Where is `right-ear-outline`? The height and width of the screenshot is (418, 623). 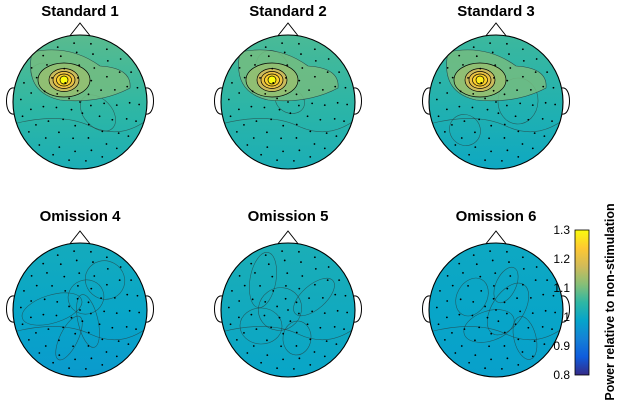
right-ear-outline is located at coordinates (565, 101).